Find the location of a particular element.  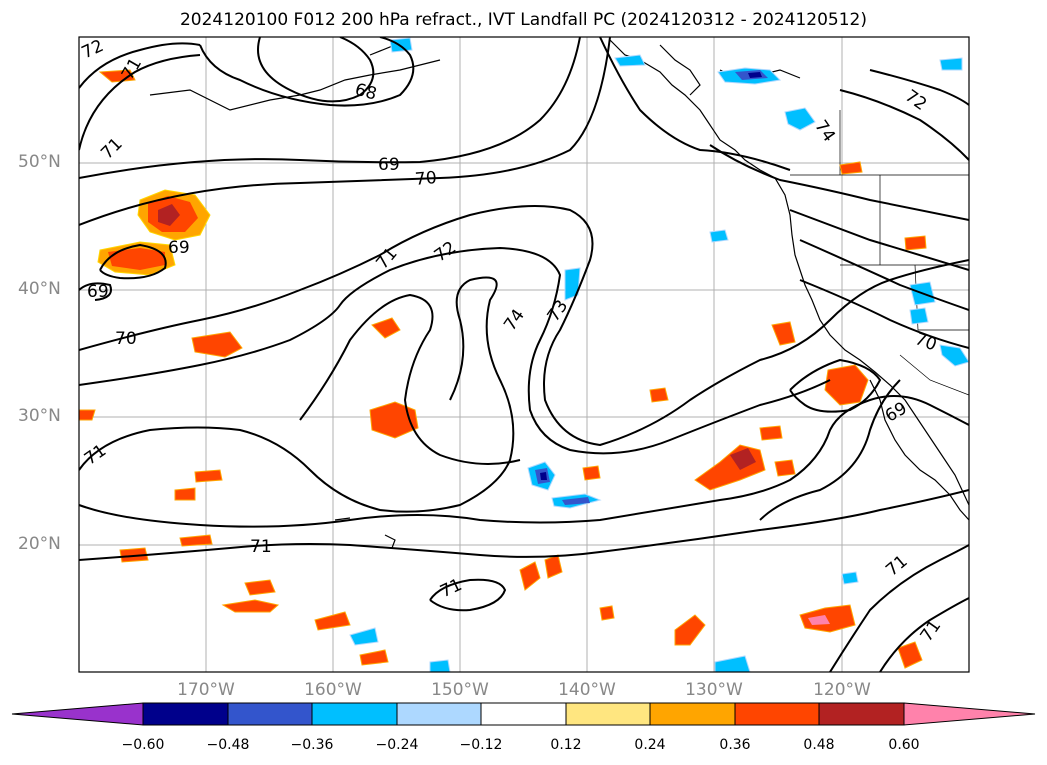

colorbar-tick-label: 0.24 is located at coordinates (650, 745).